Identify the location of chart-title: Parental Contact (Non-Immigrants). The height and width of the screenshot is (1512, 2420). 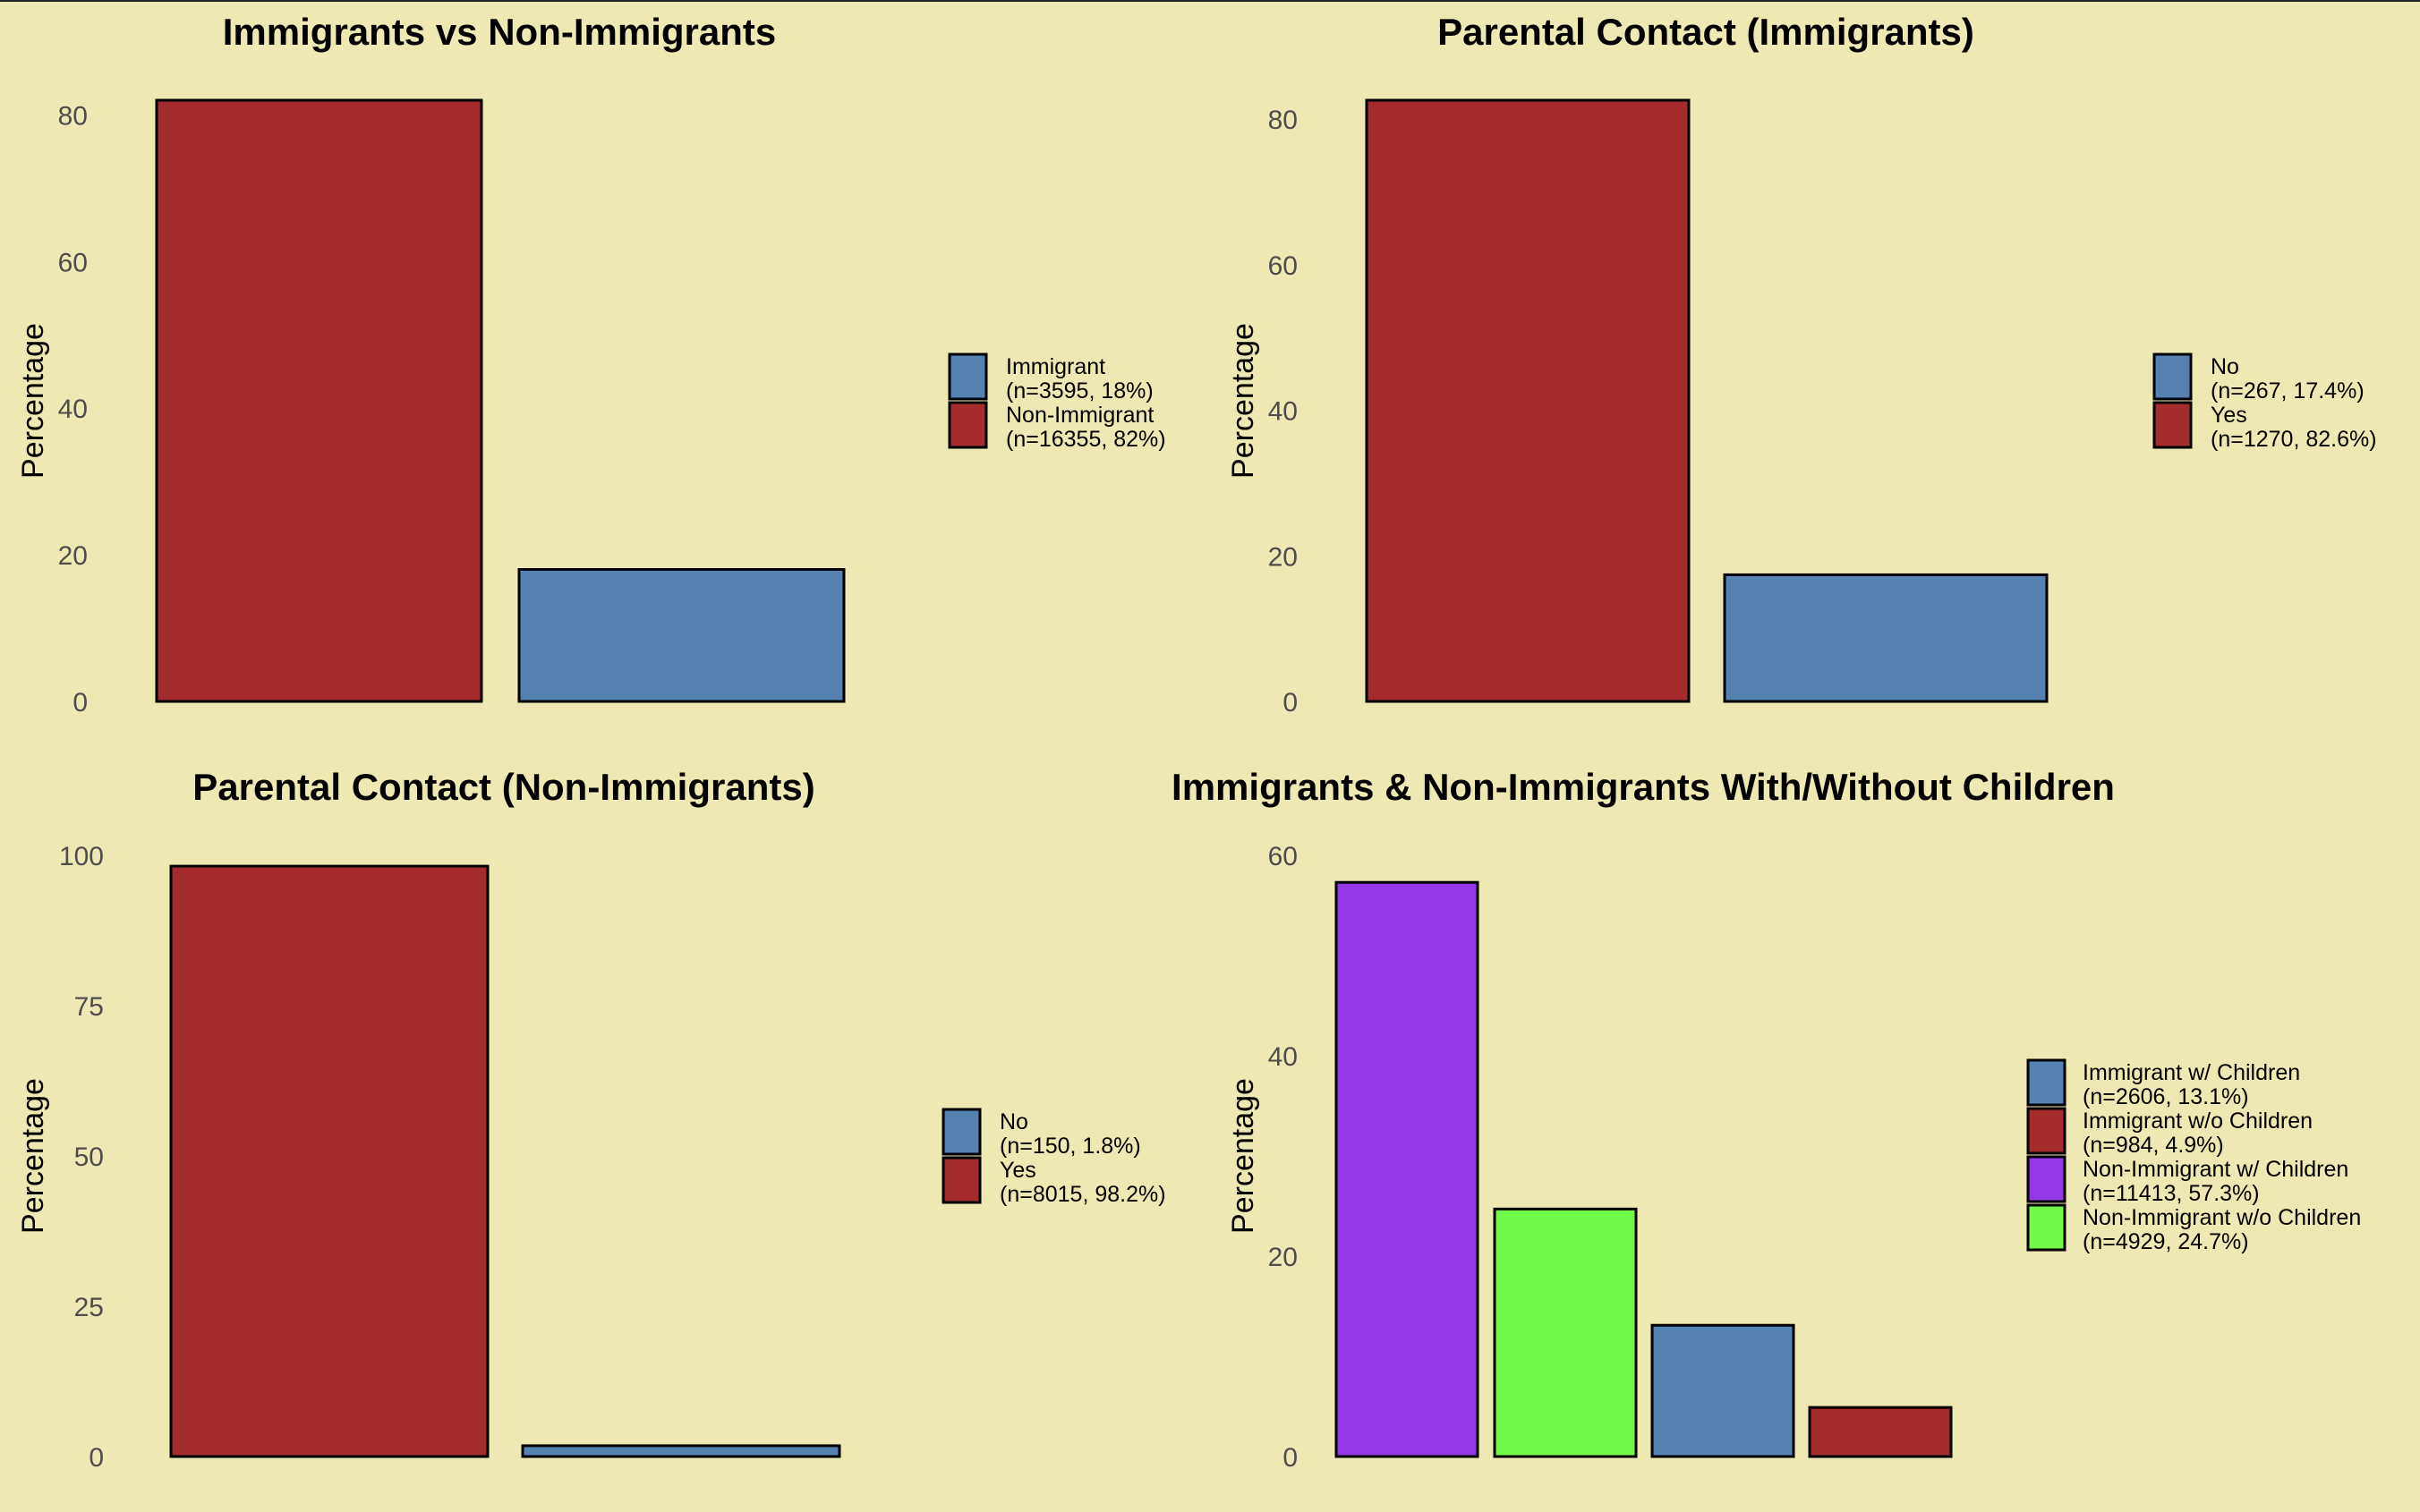
(503, 787).